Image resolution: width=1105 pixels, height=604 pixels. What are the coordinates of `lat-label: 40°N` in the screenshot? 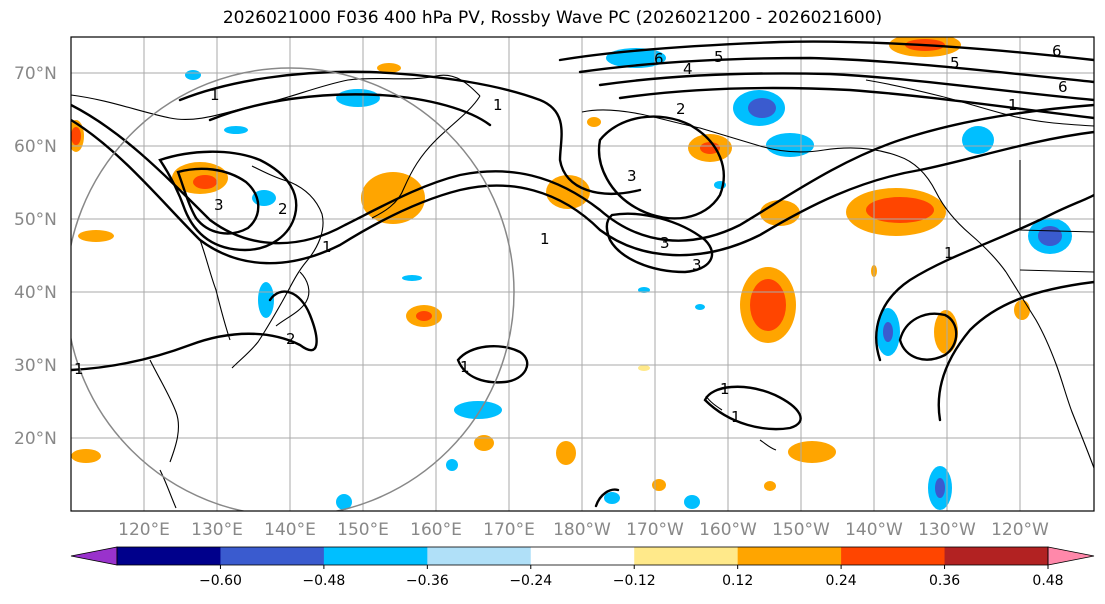 It's located at (35, 293).